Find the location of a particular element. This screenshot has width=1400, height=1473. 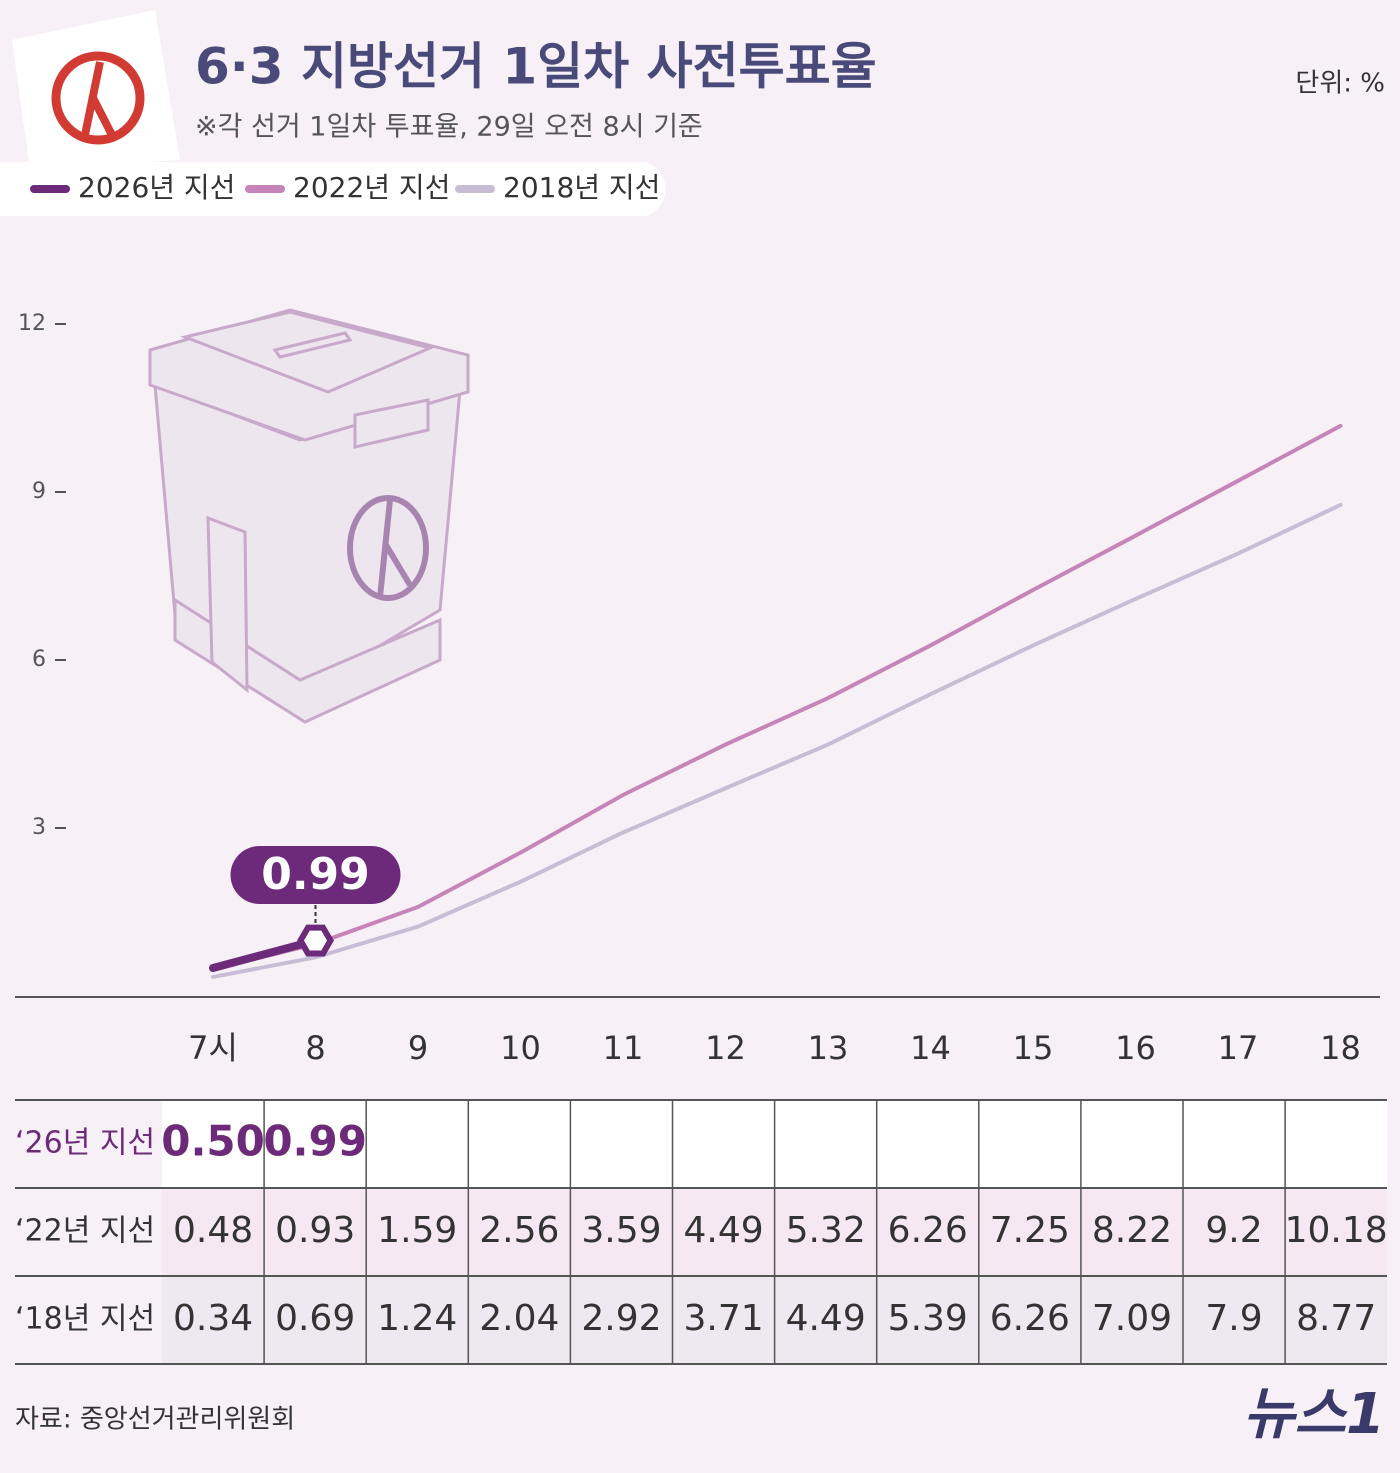

table-cell: 8.22 is located at coordinates (1132, 1230).